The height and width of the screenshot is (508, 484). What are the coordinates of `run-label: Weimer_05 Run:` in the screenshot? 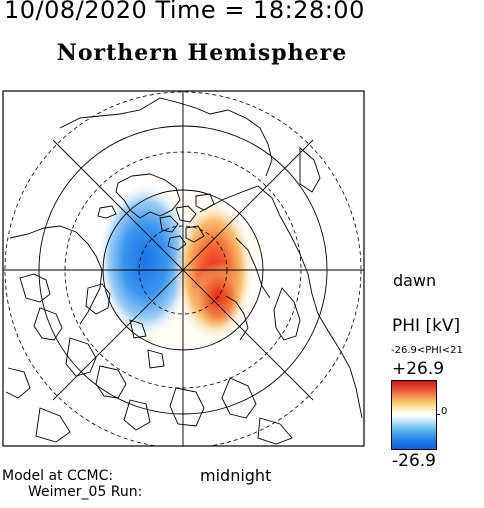 It's located at (85, 492).